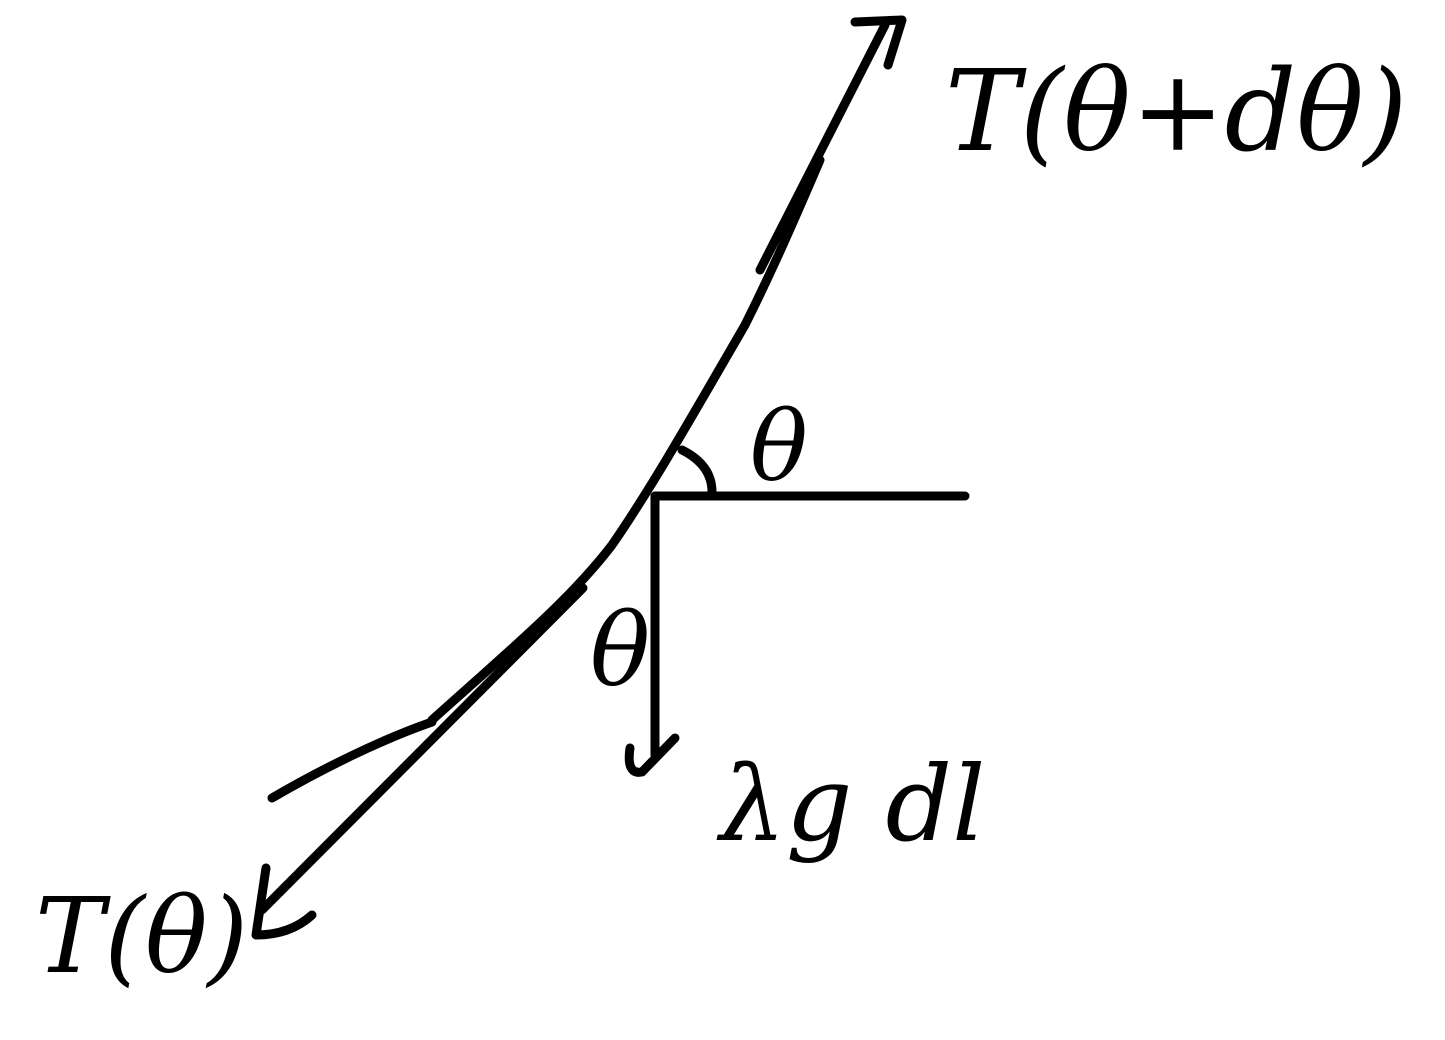 This screenshot has width=1445, height=1040. What do you see at coordinates (878, 42) in the screenshot?
I see `tension-top-arrowhead` at bounding box center [878, 42].